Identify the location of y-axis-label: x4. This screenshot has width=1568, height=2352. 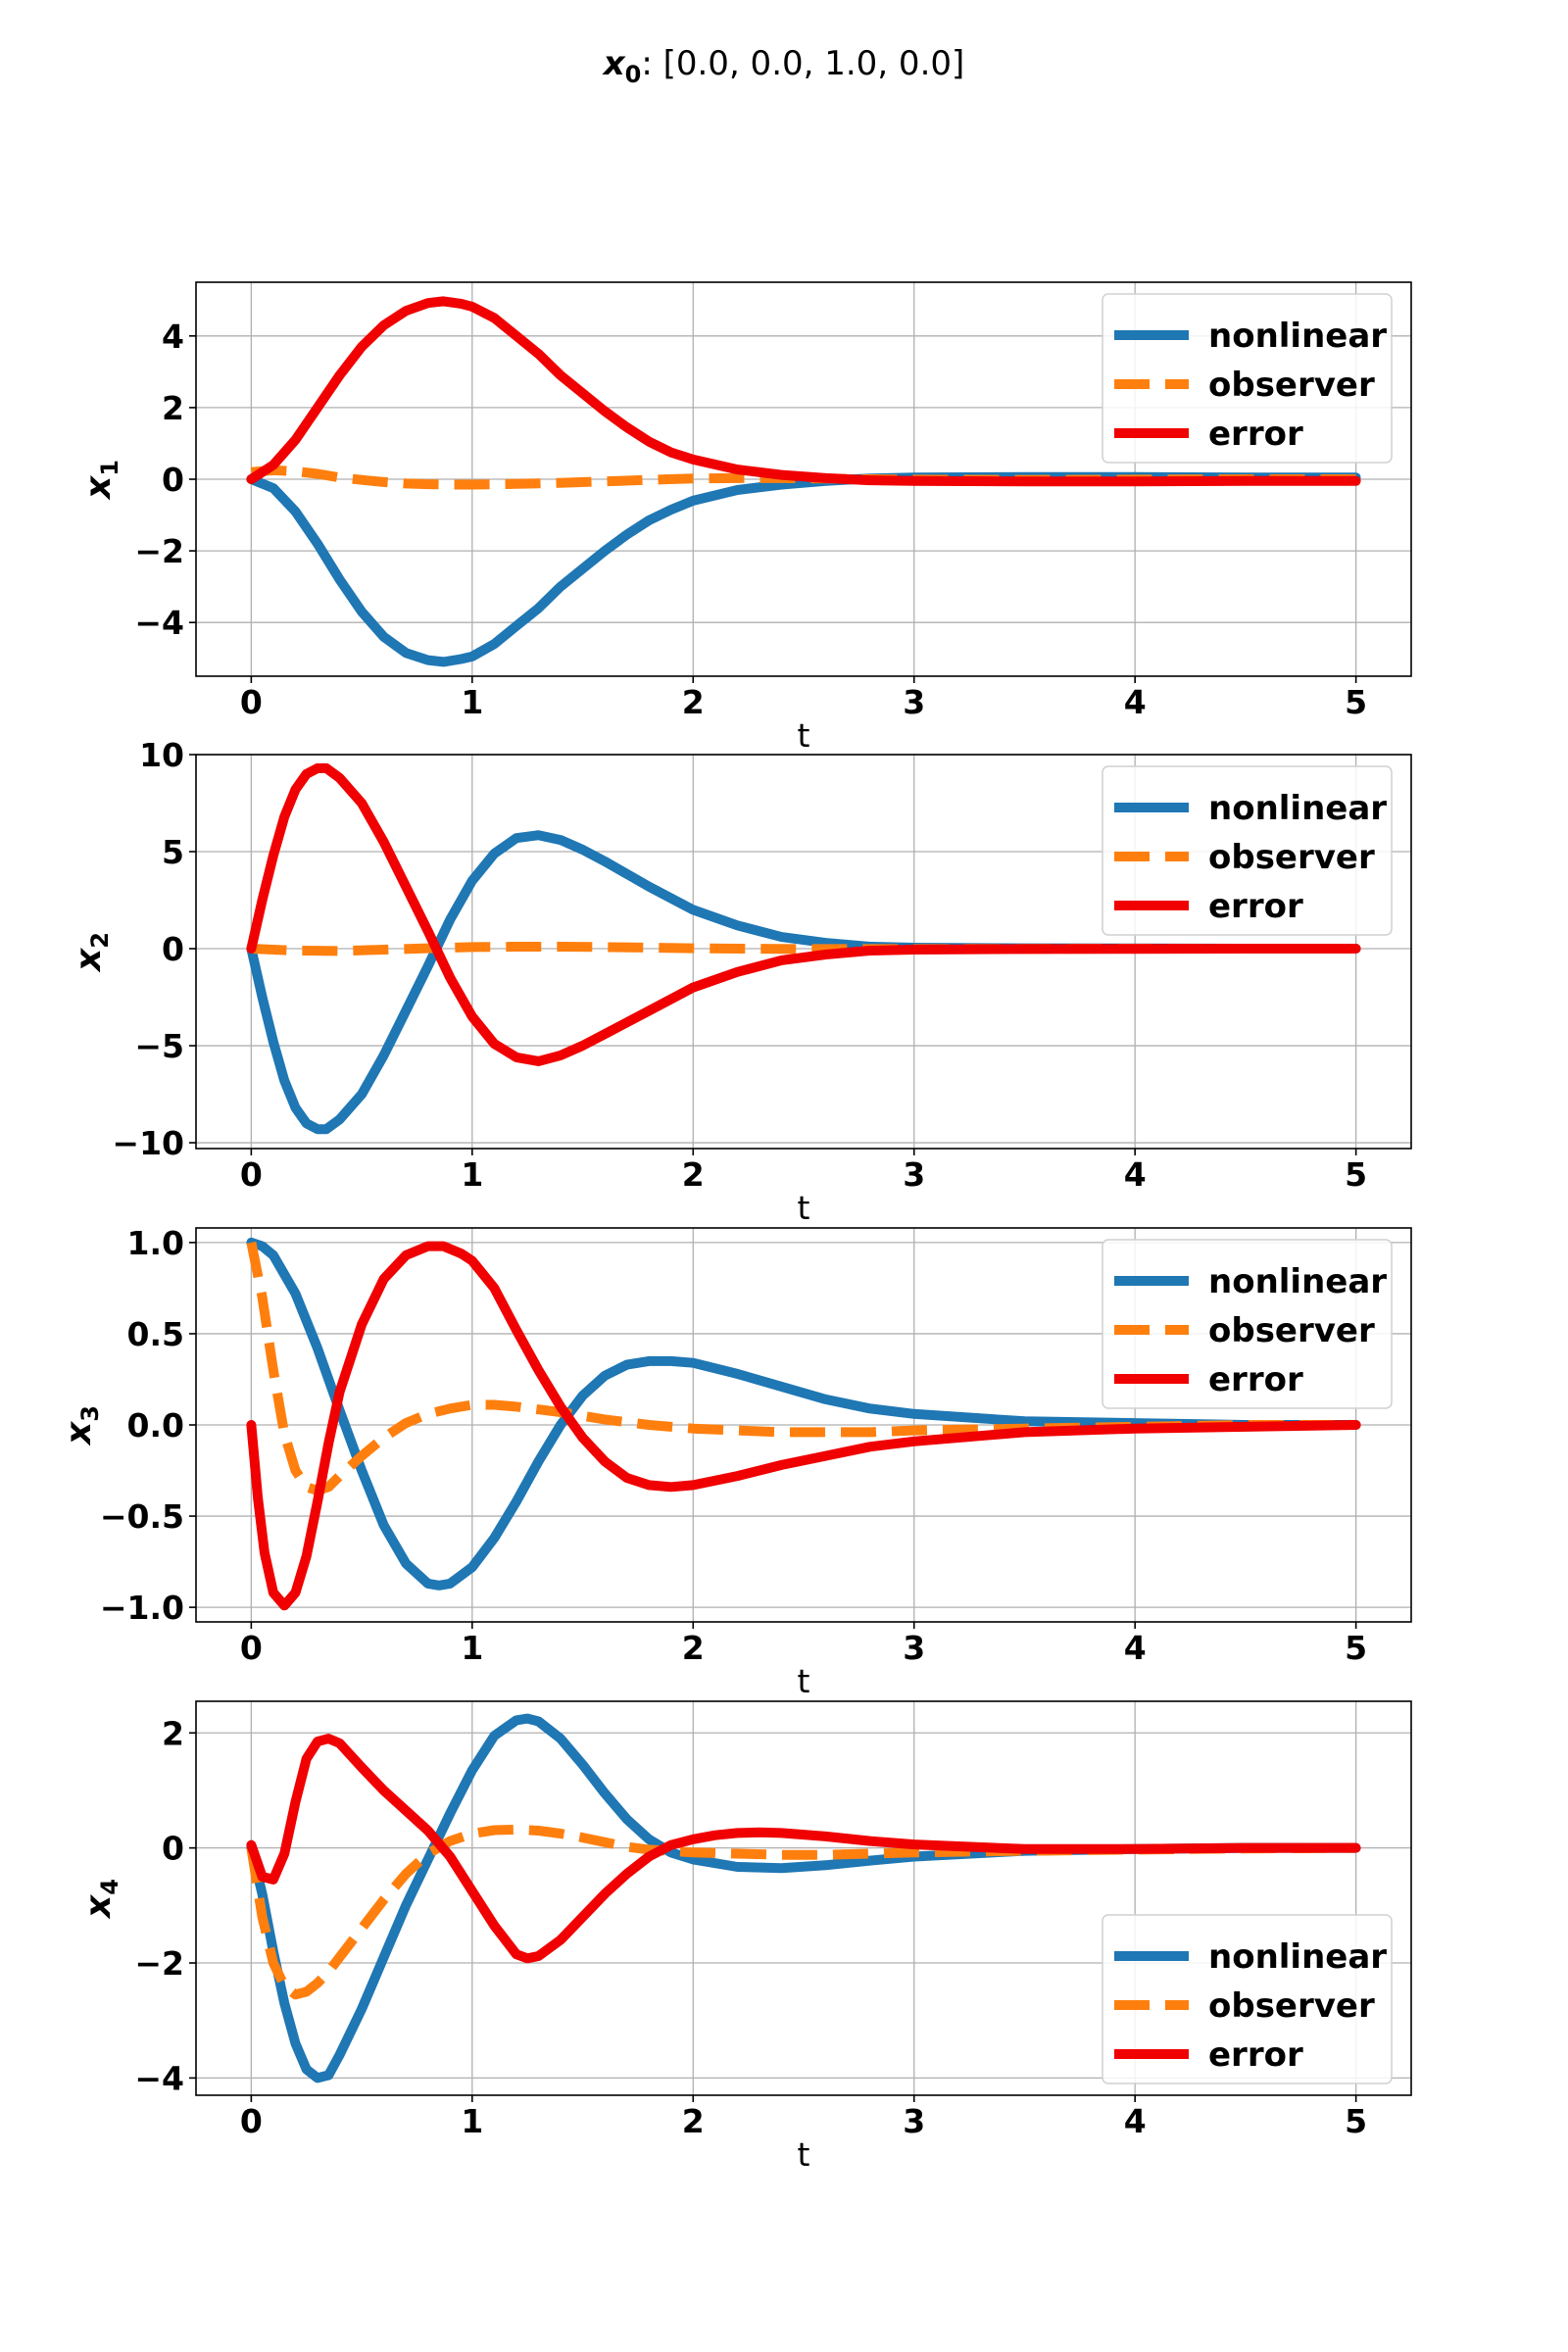
(100, 1899).